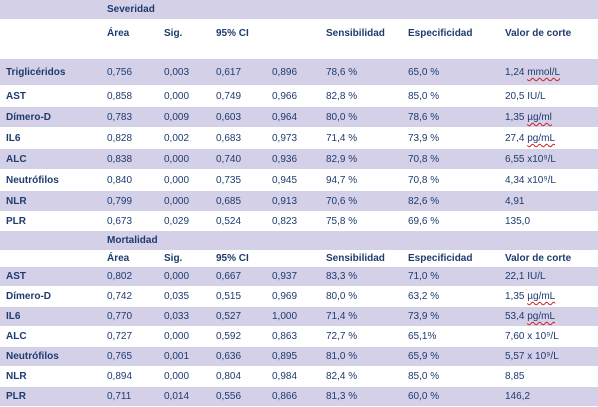  I want to click on cell-area: 0,770, so click(120, 316).